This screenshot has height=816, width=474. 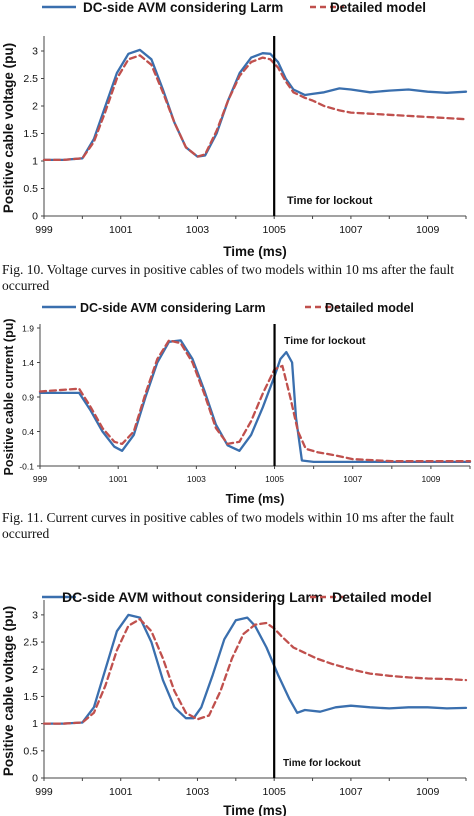 What do you see at coordinates (28, 432) in the screenshot?
I see `y-tick-label: 0.4` at bounding box center [28, 432].